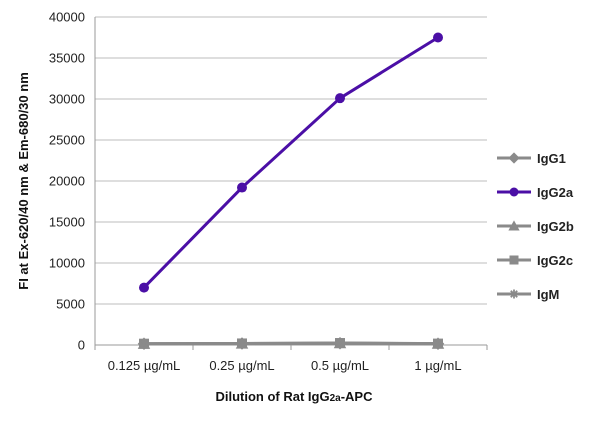 This screenshot has height=422, width=600. I want to click on x-tick-label: 0.125 µg/mL, so click(144, 365).